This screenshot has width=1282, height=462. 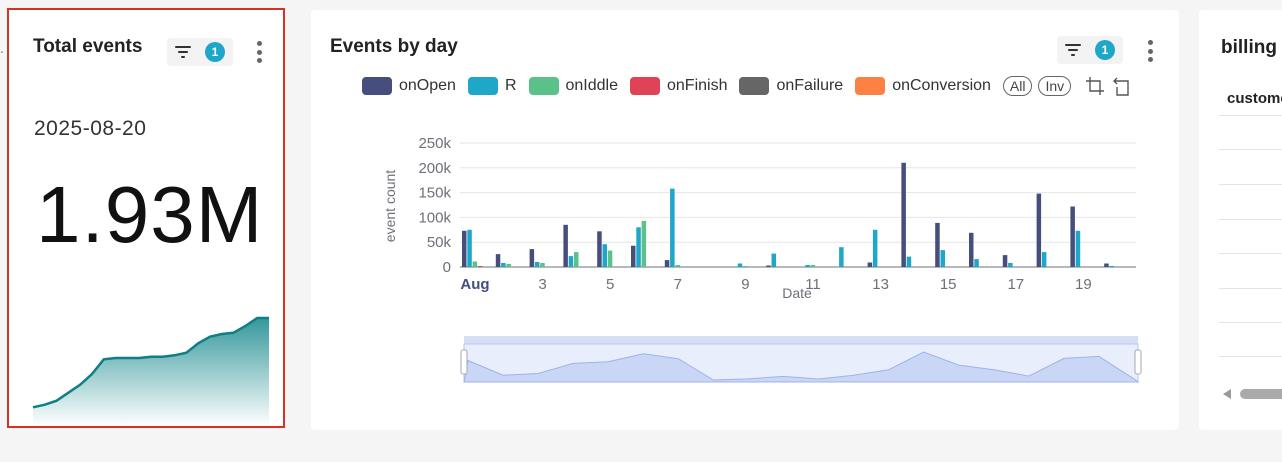 I want to click on legend-item: onOpen, so click(x=409, y=86).